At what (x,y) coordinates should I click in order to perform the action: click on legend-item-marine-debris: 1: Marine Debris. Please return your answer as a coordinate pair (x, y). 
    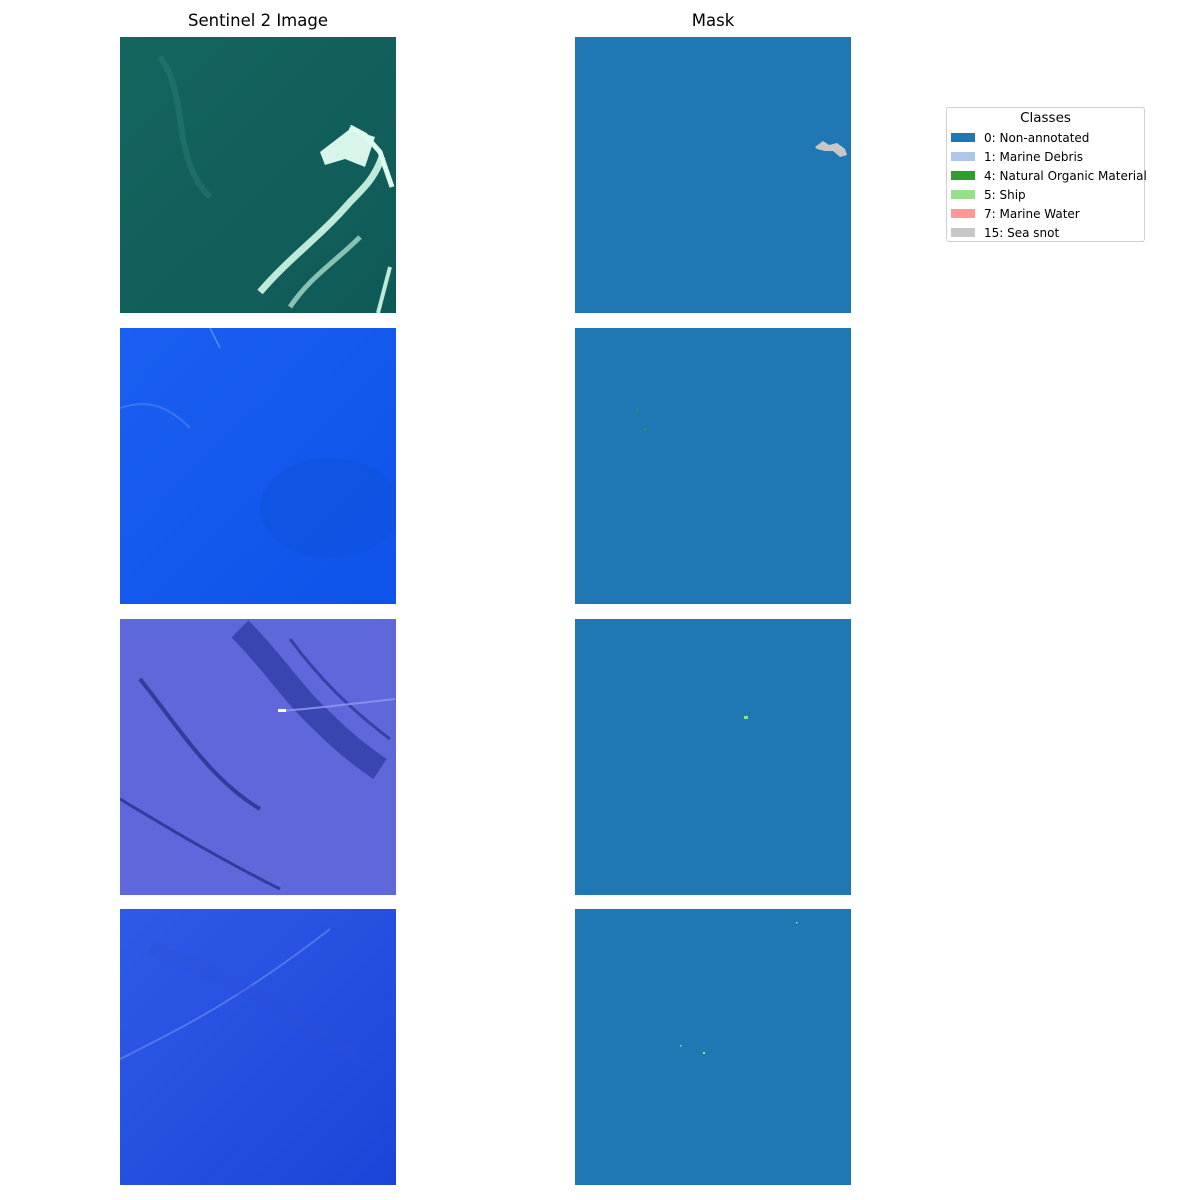
    Looking at the image, I should click on (1017, 156).